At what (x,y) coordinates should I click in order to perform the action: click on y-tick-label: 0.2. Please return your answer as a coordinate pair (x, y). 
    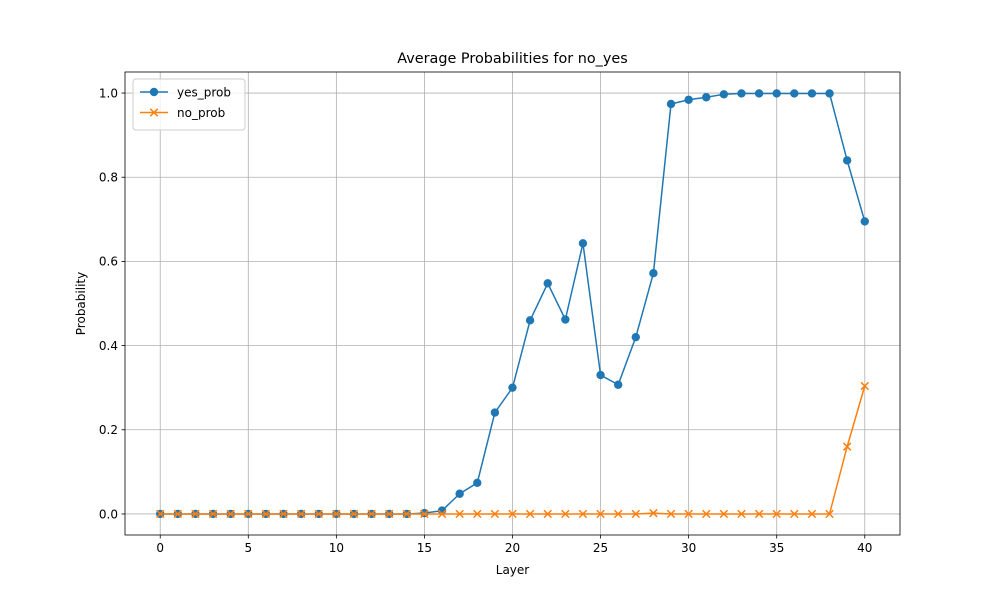
    Looking at the image, I should click on (108, 430).